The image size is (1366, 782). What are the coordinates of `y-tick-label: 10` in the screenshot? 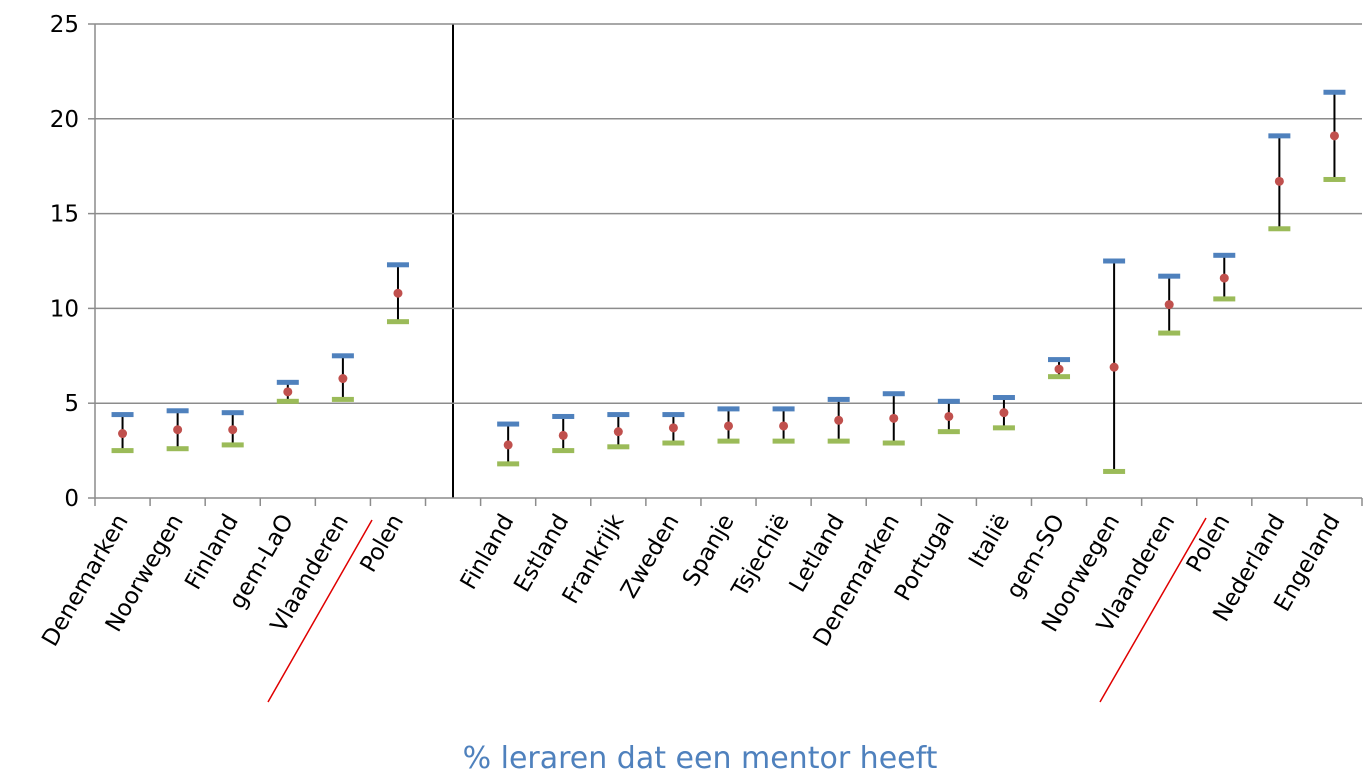 It's located at (64, 309).